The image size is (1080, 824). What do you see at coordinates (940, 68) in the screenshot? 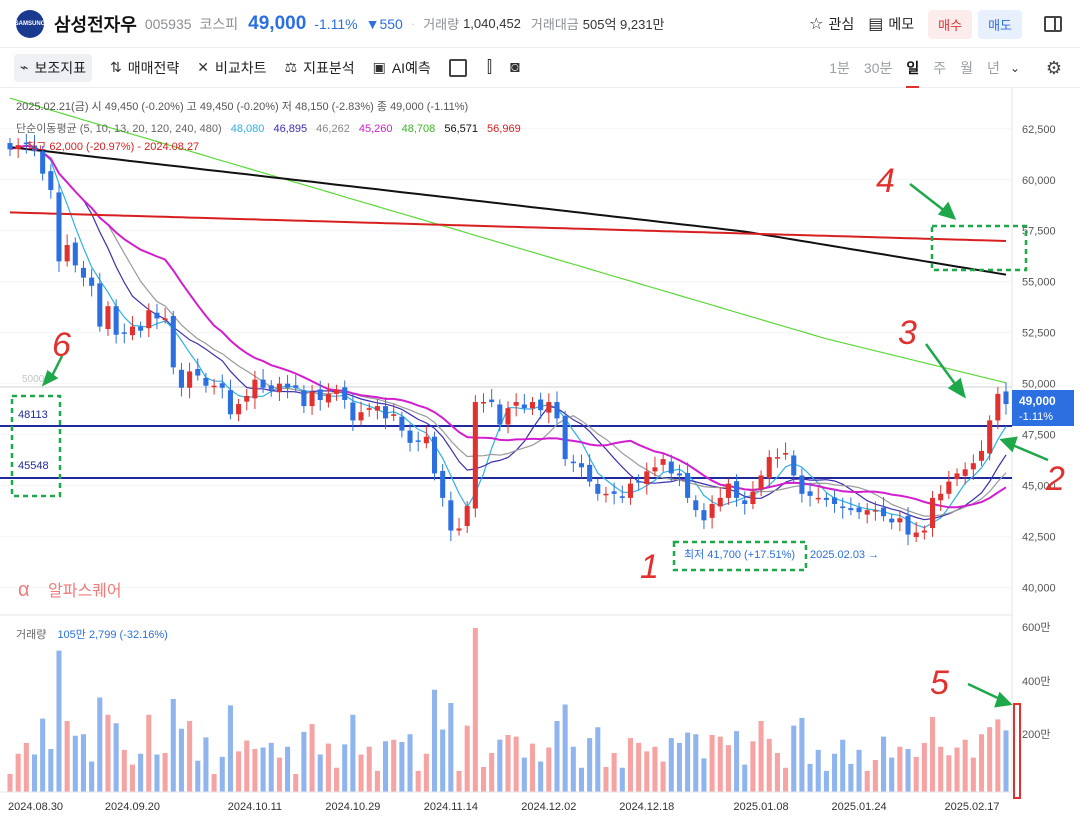
I see `period-week: 주` at bounding box center [940, 68].